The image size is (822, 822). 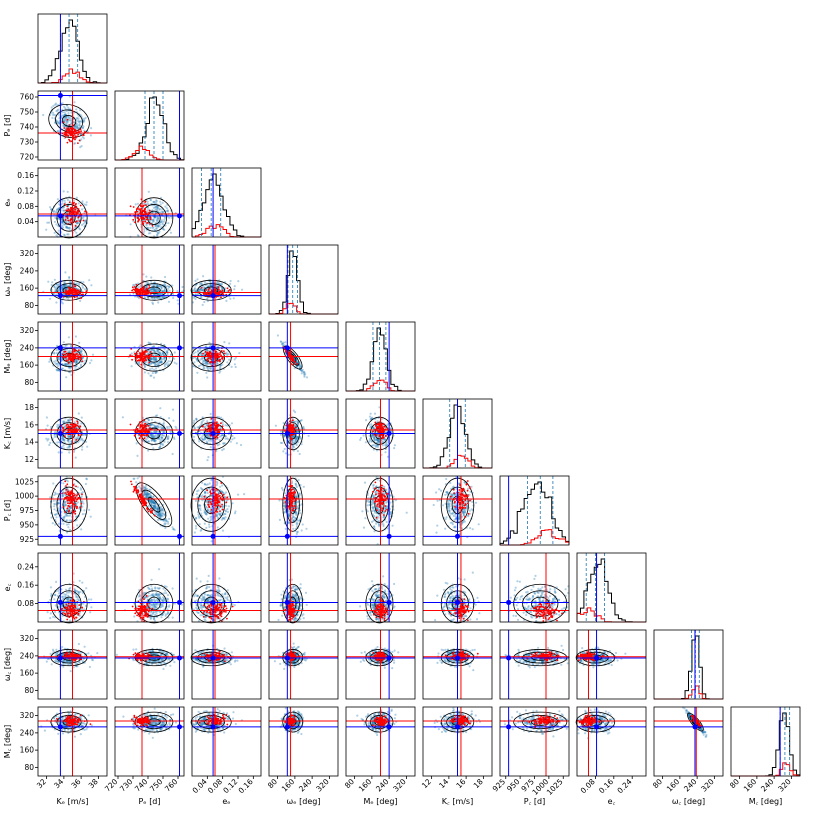 I want to click on truth-marker, so click(x=60, y=296).